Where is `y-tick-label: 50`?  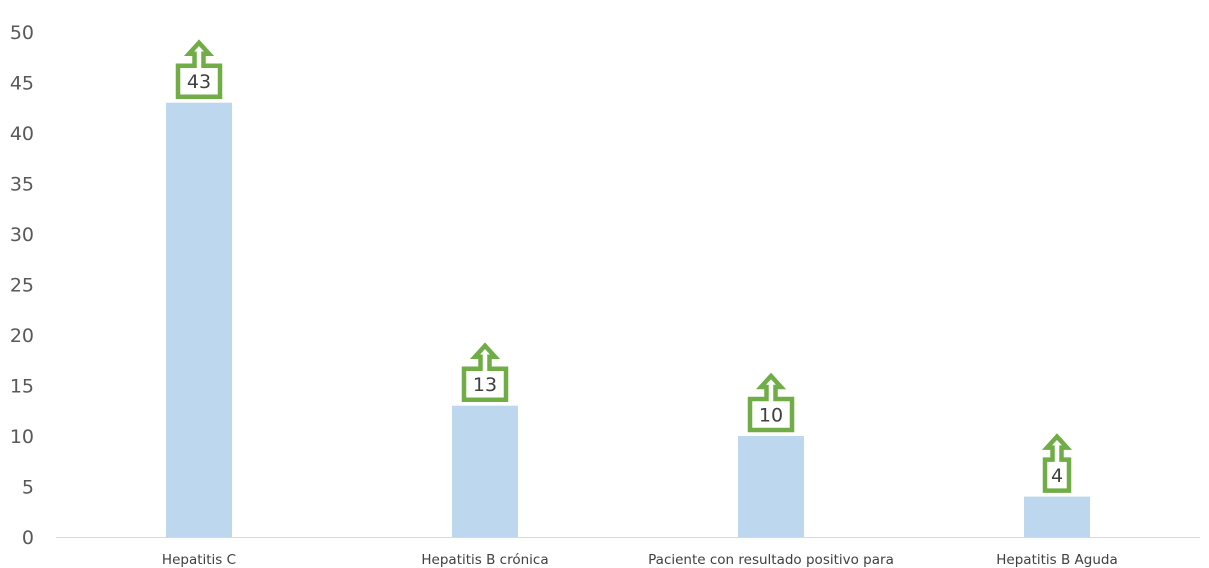
y-tick-label: 50 is located at coordinates (22, 33).